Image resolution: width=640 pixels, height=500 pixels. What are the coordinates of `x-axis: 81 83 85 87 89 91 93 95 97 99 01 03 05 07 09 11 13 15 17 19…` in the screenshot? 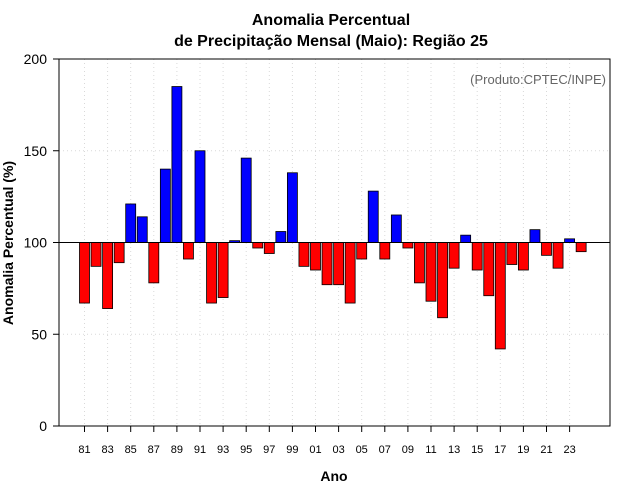 It's located at (327, 441).